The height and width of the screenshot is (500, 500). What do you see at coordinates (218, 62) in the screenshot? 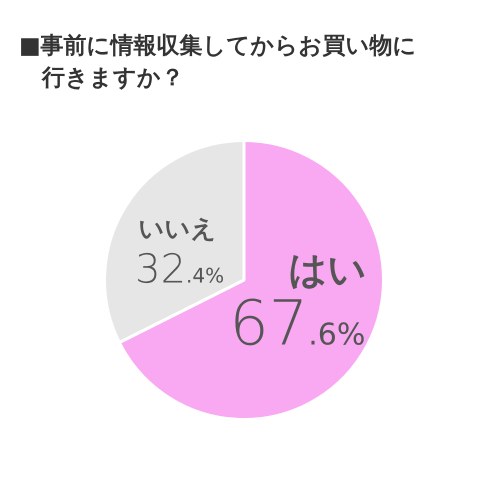
I see `chart-title: ■事前に情報収集してからお買い物に行きますか？` at bounding box center [218, 62].